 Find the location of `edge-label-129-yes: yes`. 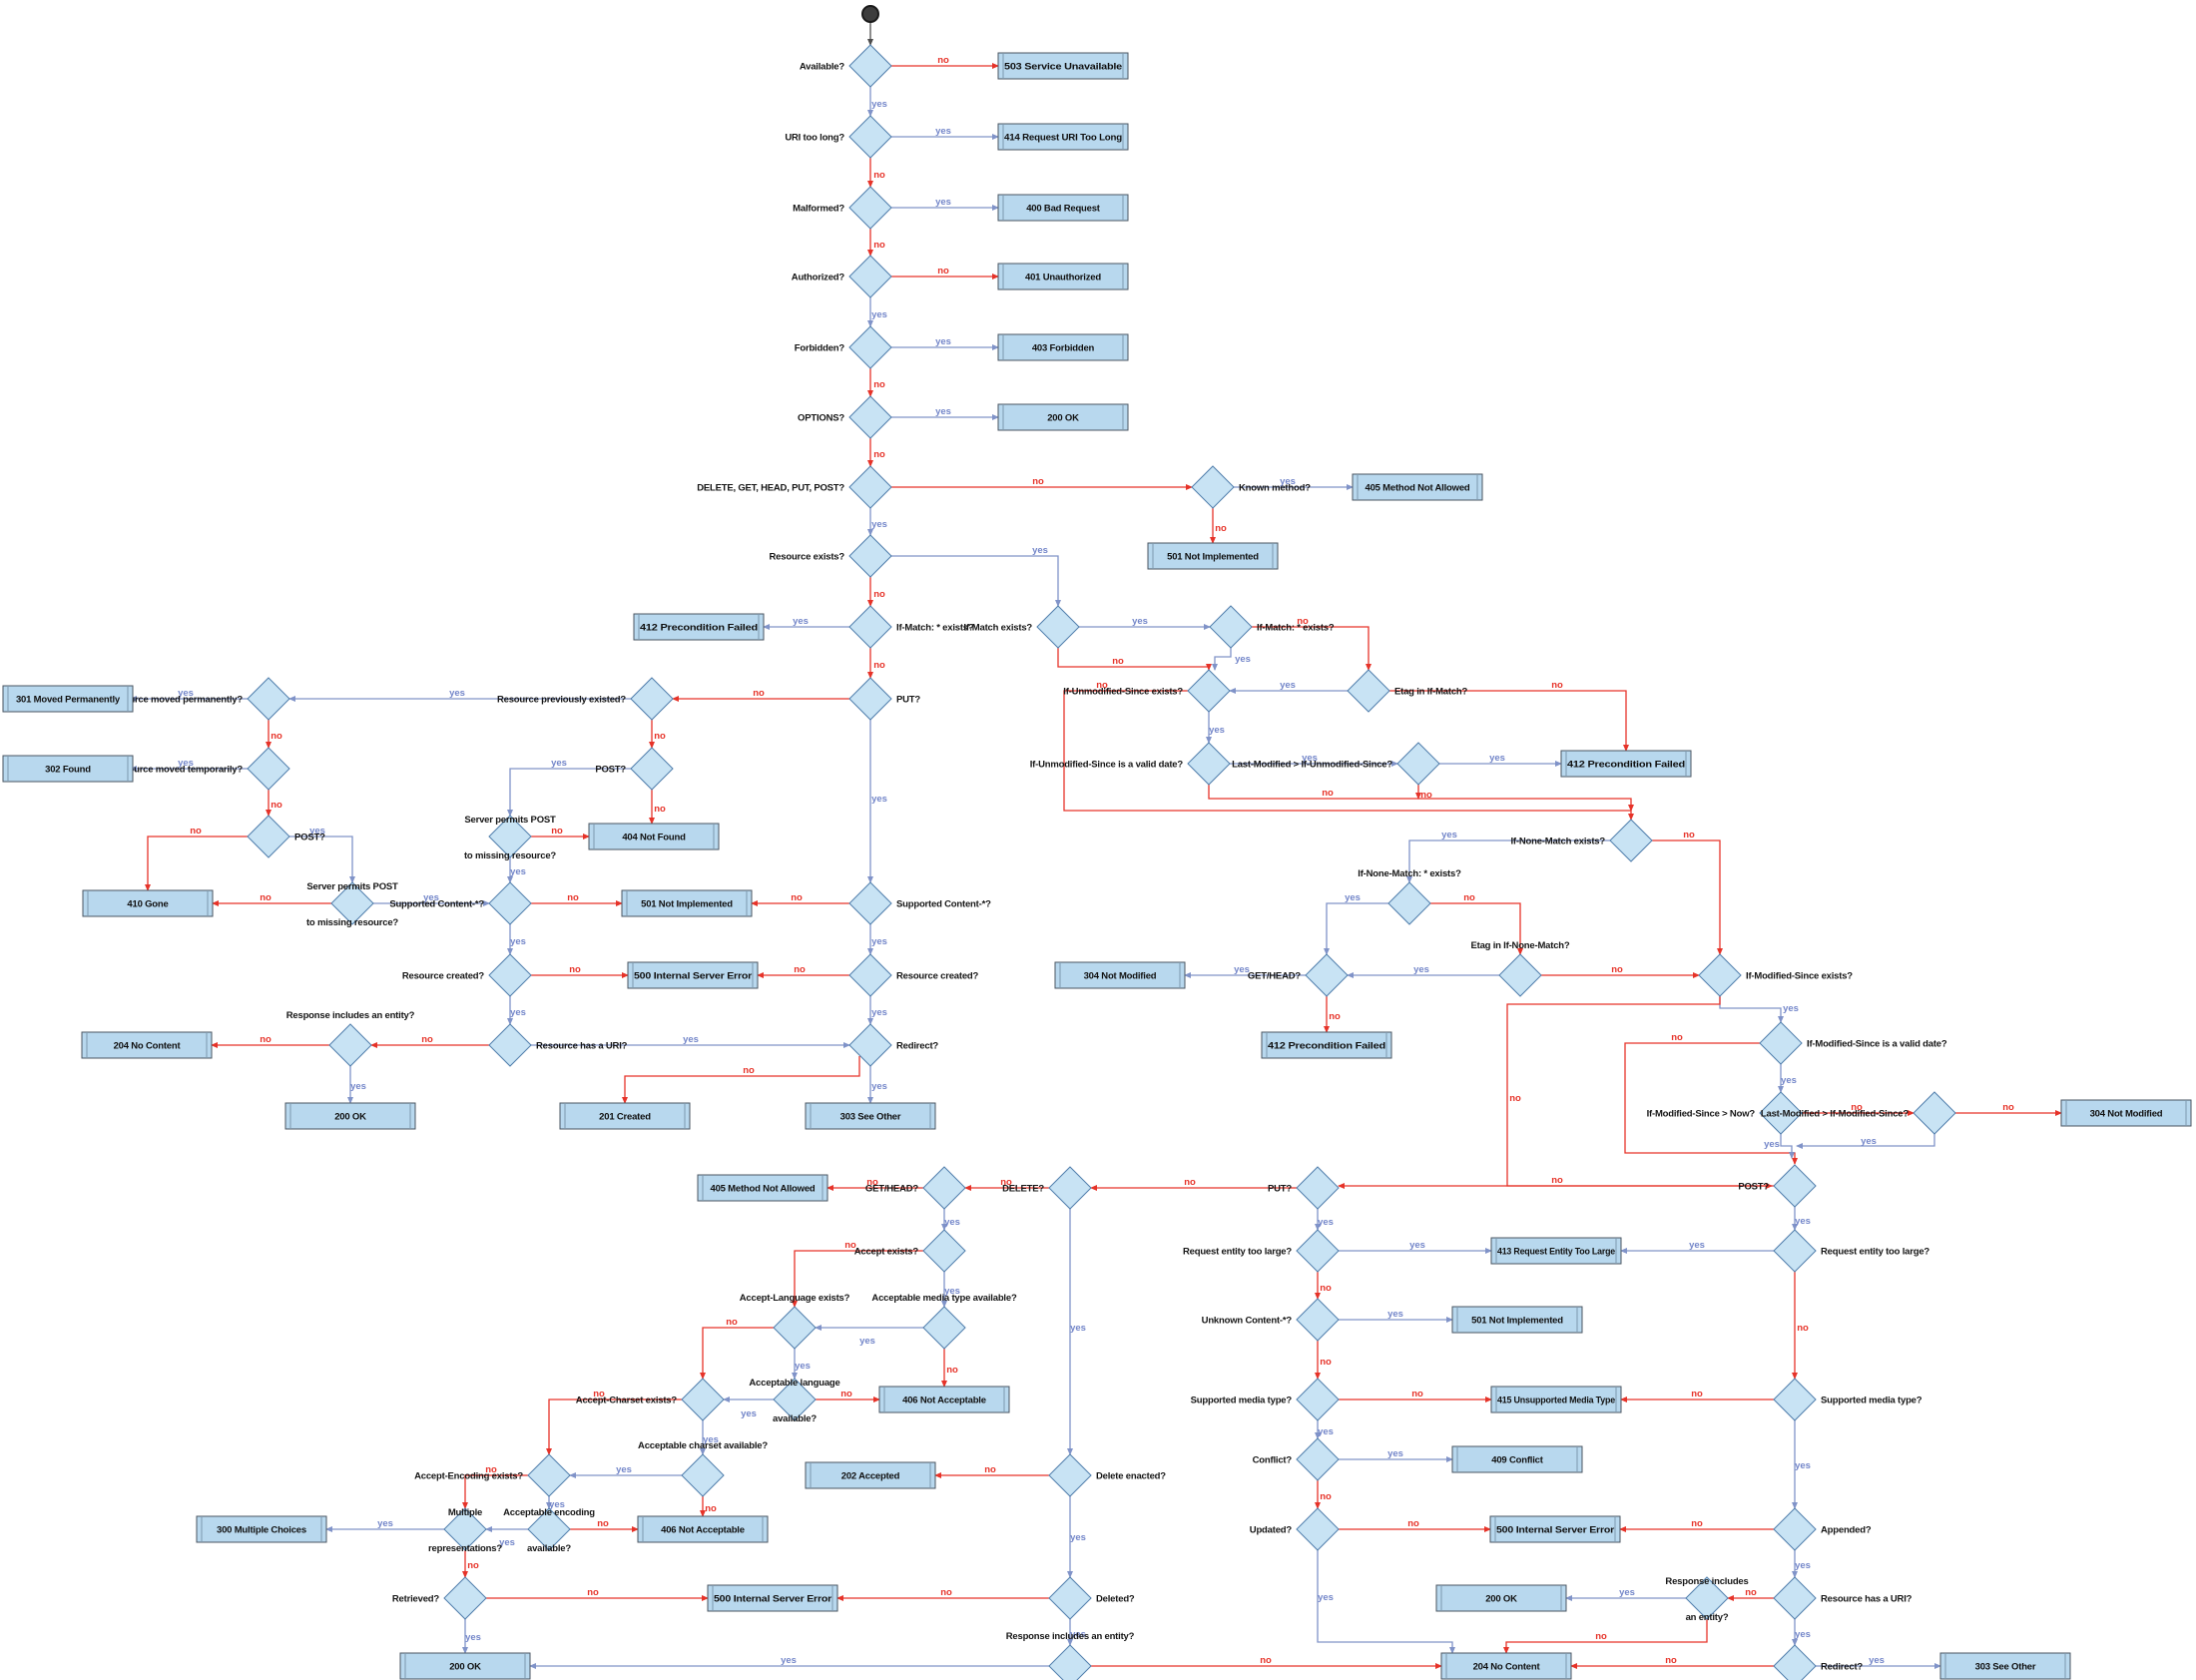

edge-label-129-yes: yes is located at coordinates (691, 1039).